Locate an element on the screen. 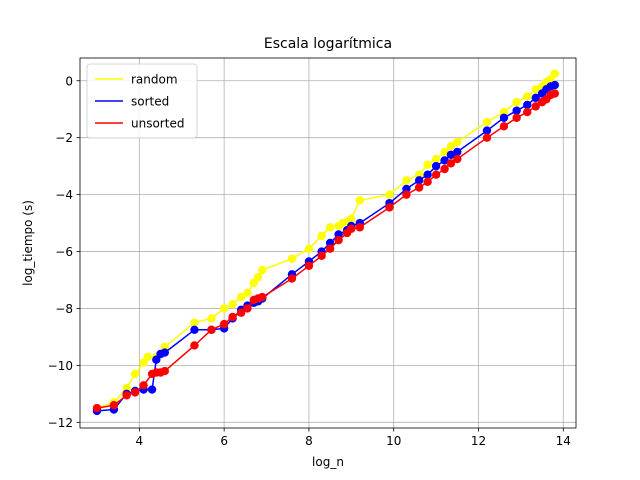 The height and width of the screenshot is (480, 640). y-tick-label: −8 is located at coordinates (64, 309).